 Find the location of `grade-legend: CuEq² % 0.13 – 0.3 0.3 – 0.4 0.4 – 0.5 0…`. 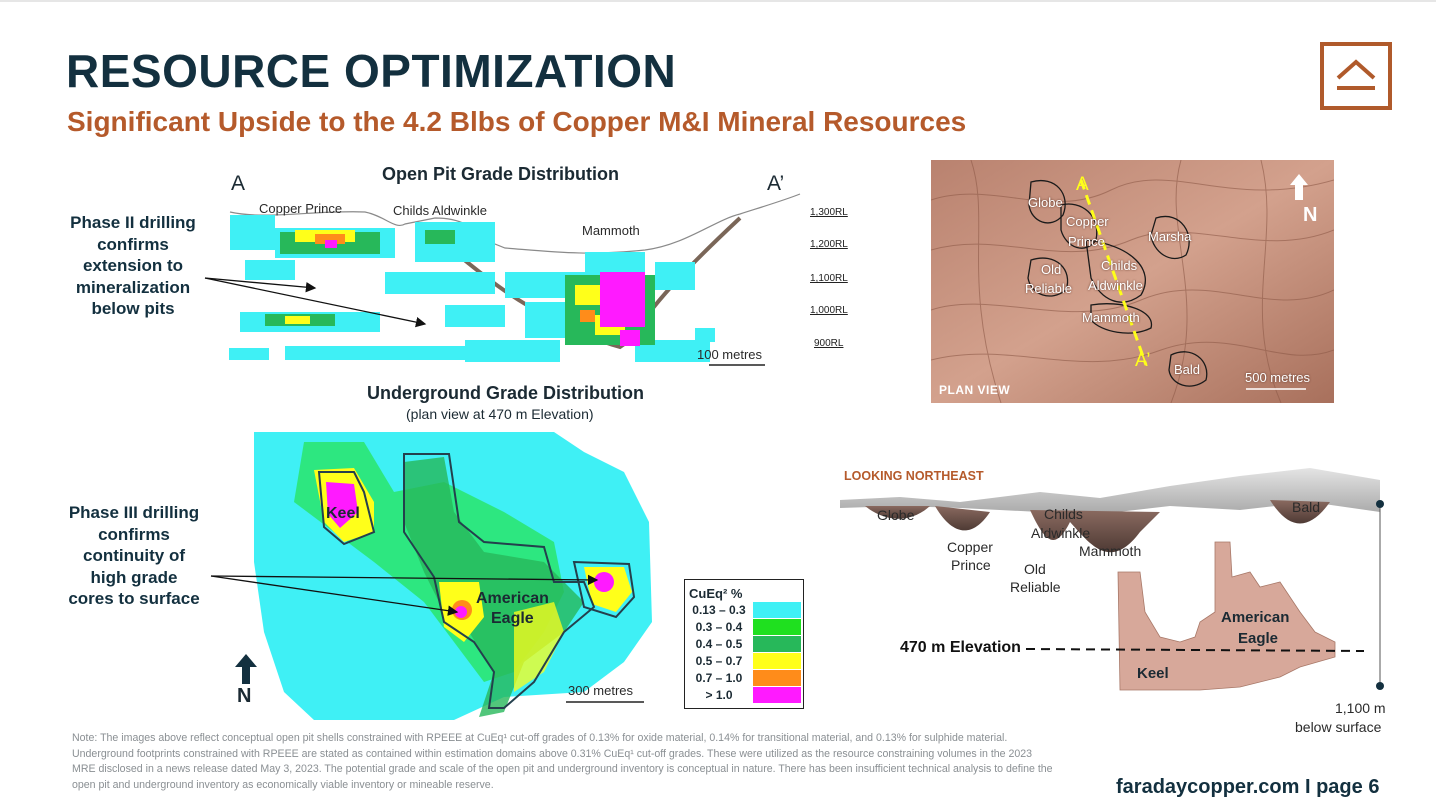

grade-legend: CuEq² % 0.13 – 0.3 0.3 – 0.4 0.4 – 0.5 0… is located at coordinates (744, 644).